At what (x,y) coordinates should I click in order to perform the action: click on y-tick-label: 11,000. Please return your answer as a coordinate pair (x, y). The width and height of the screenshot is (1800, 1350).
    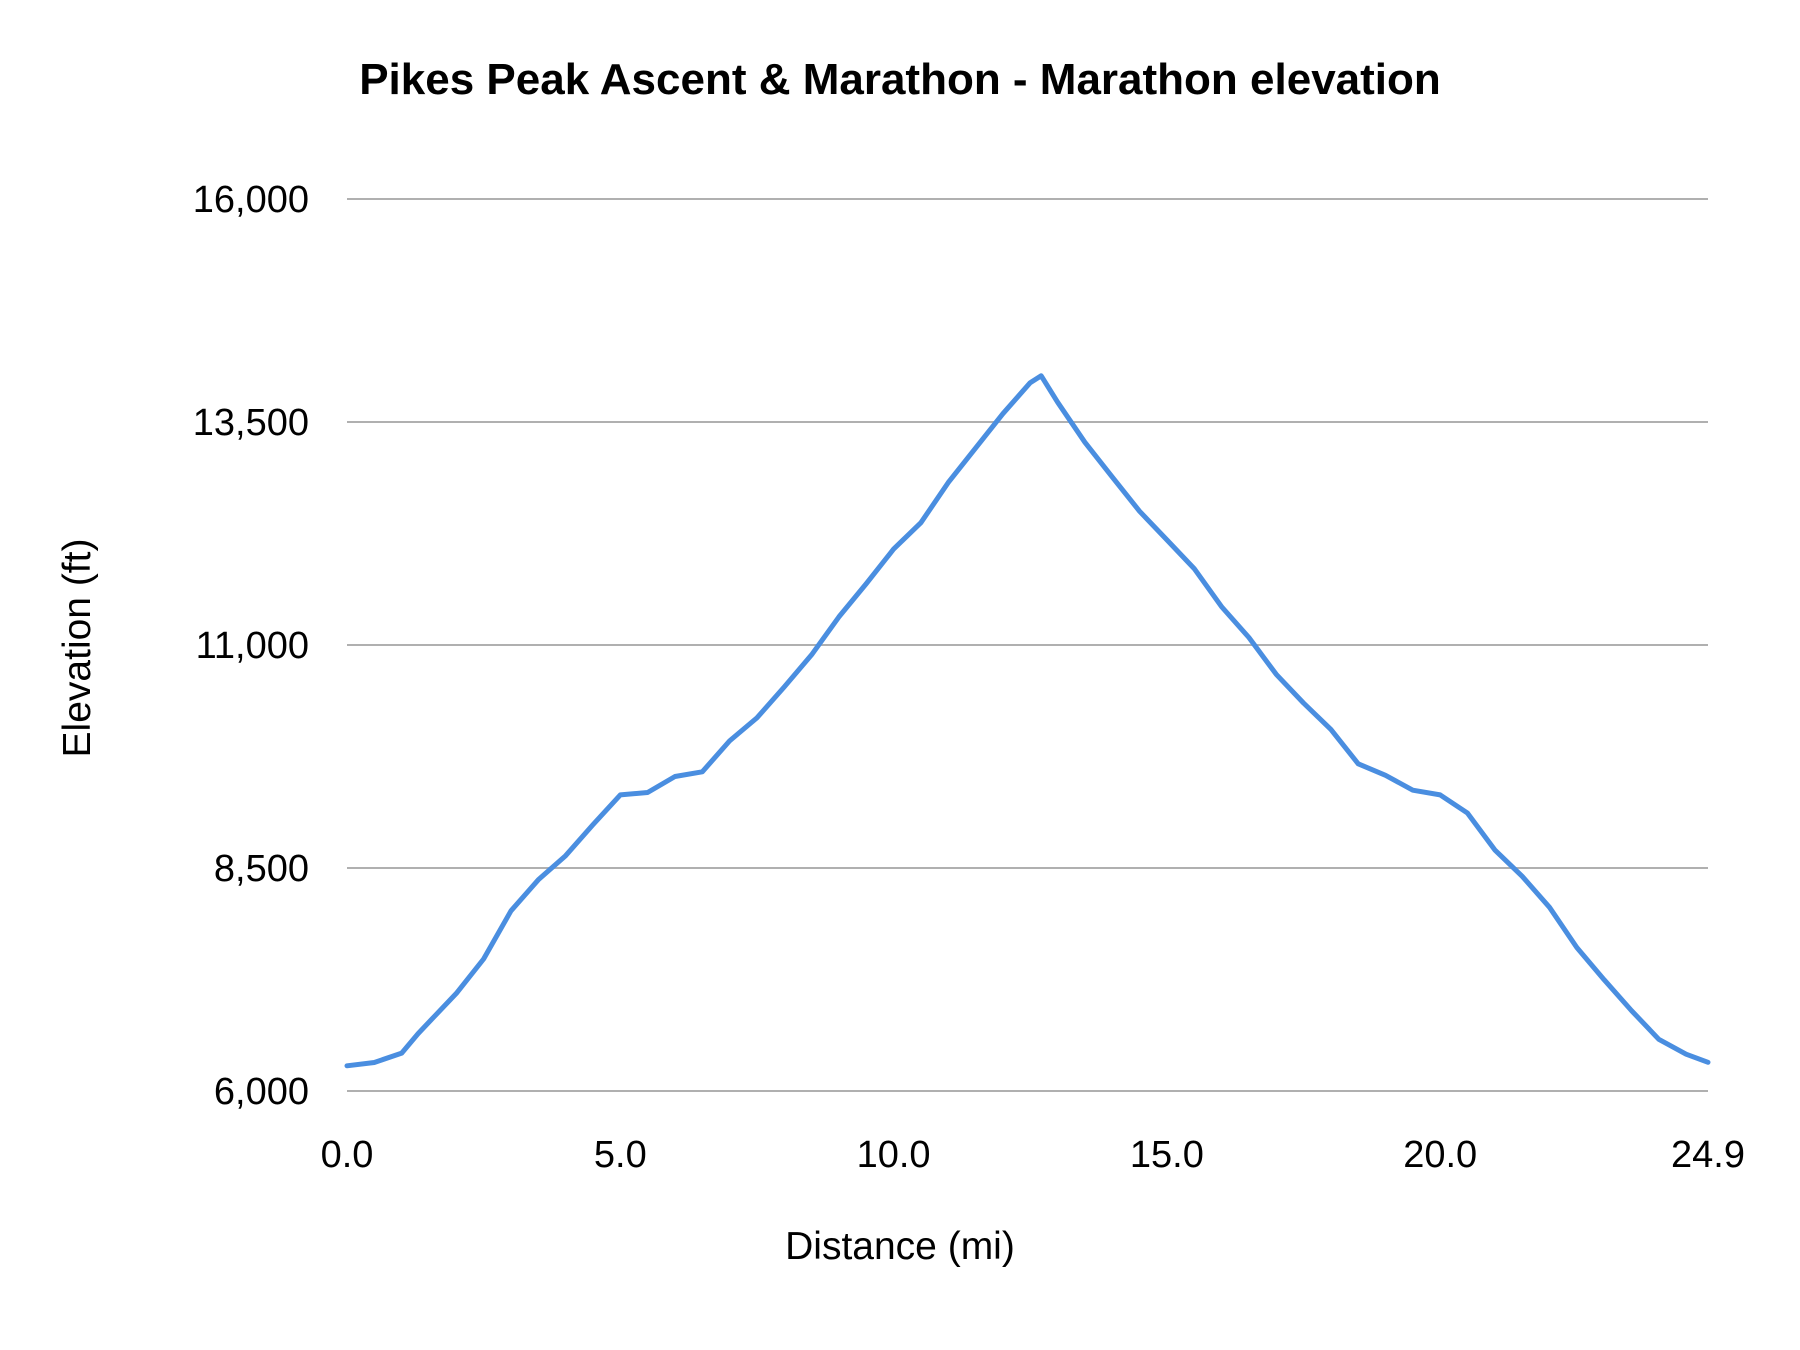
    Looking at the image, I should click on (252, 646).